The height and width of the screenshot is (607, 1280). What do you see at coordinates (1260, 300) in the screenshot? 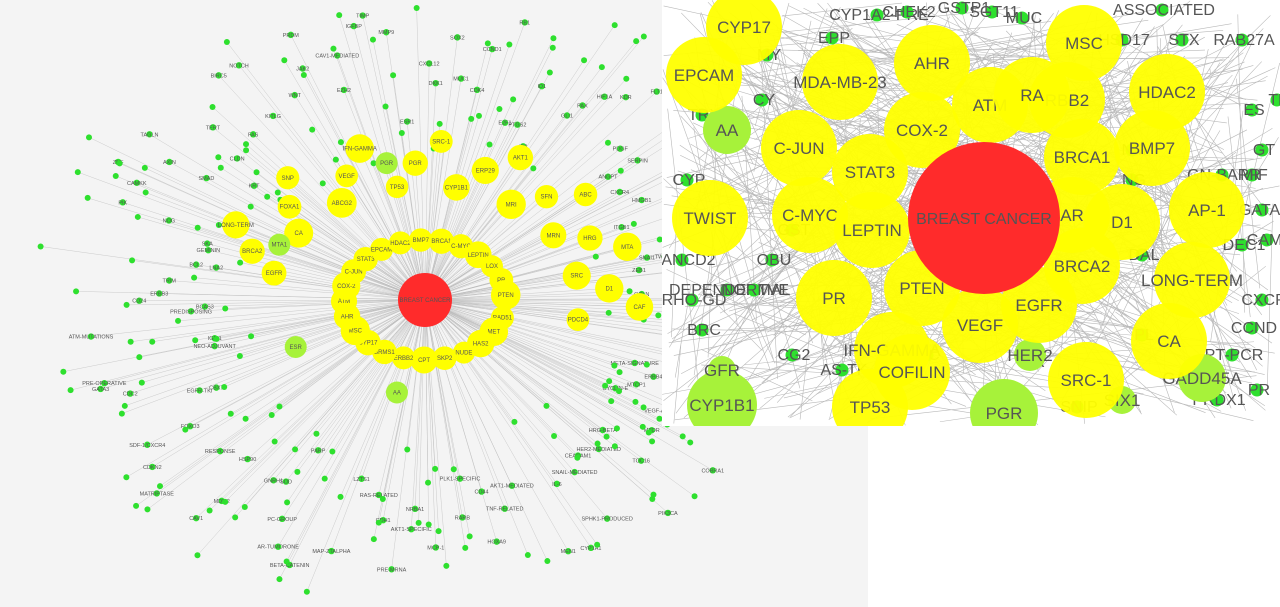
I see `node-cxcr: CXCR` at bounding box center [1260, 300].